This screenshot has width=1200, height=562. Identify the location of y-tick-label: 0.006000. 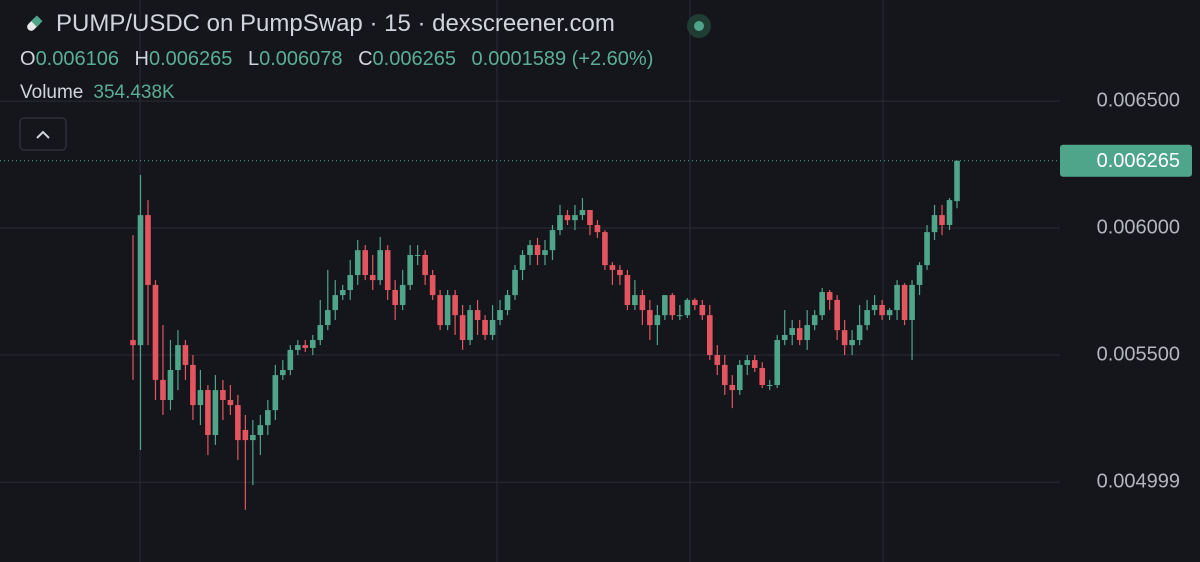
(1138, 227).